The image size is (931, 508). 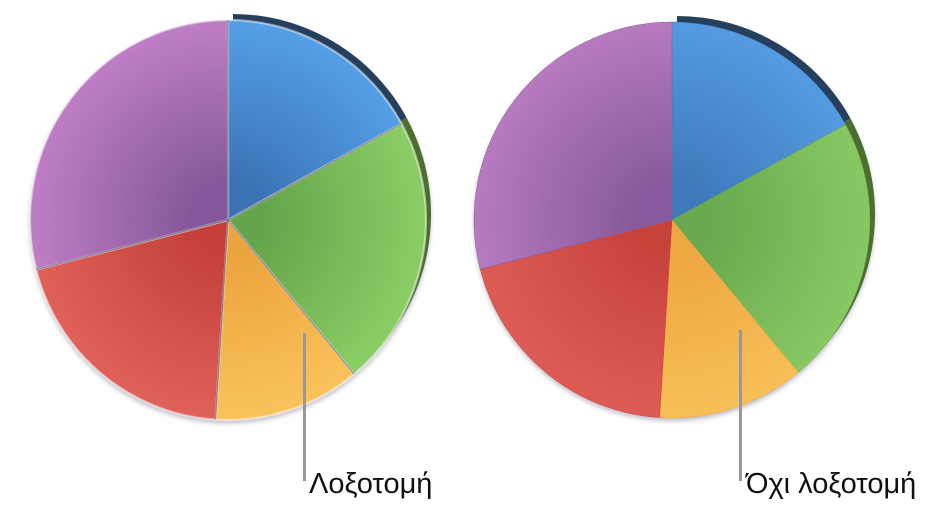 I want to click on callout-label-bevel: Λοξοτομή, so click(x=371, y=484).